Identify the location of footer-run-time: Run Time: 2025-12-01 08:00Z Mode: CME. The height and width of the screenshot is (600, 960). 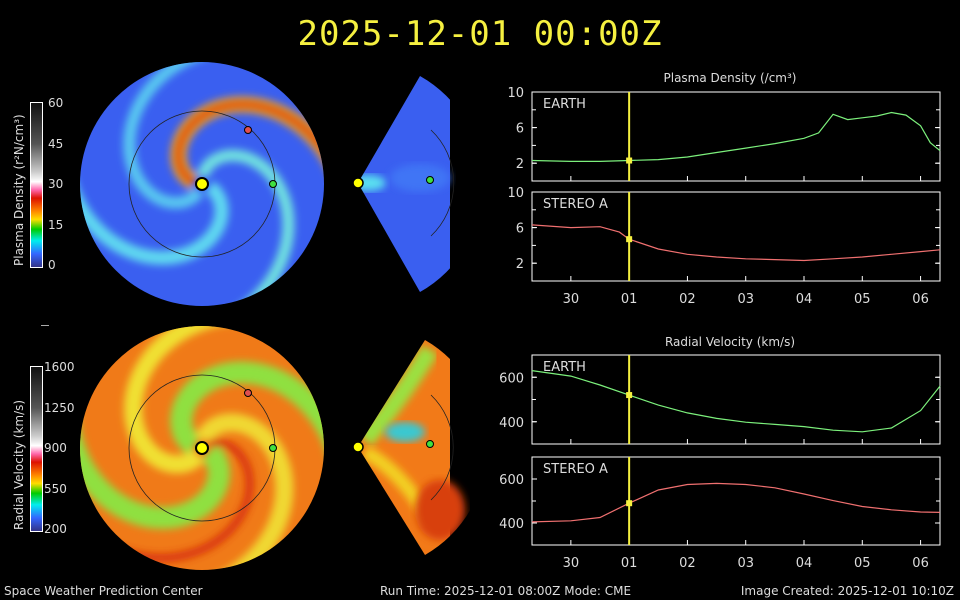
(506, 591).